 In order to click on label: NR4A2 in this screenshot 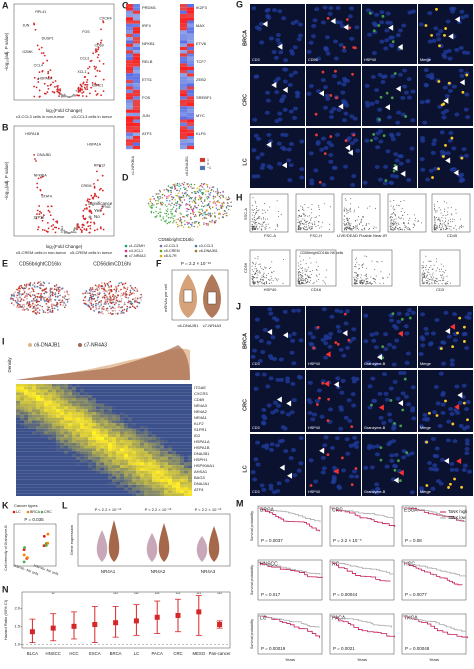, I will do `click(158, 571)`.